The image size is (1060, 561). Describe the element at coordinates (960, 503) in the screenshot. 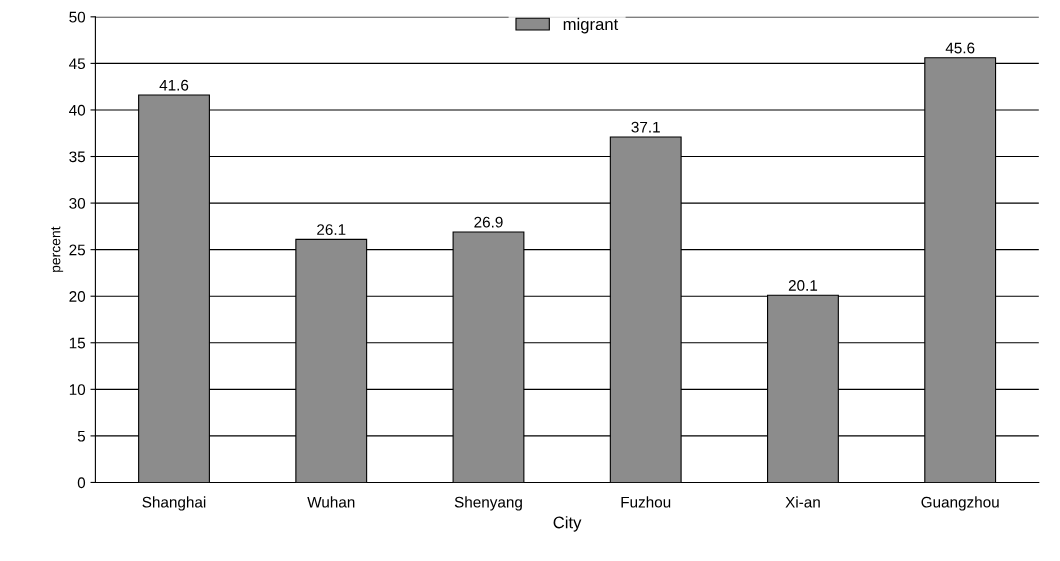

I see `x-tick-label: Guangzhou` at that location.